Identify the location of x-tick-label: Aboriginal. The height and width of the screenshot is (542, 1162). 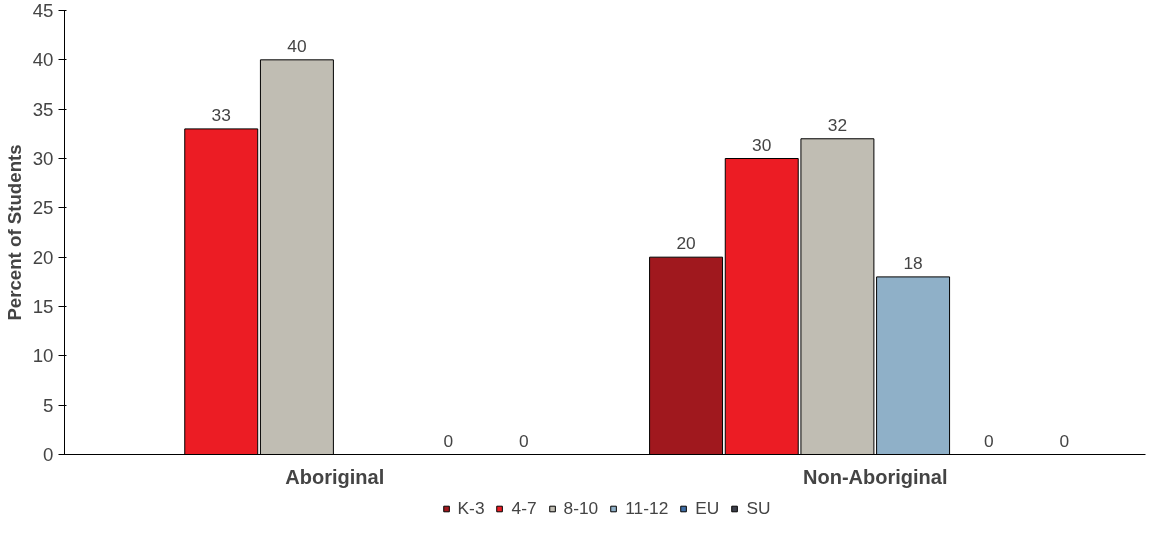
(335, 476).